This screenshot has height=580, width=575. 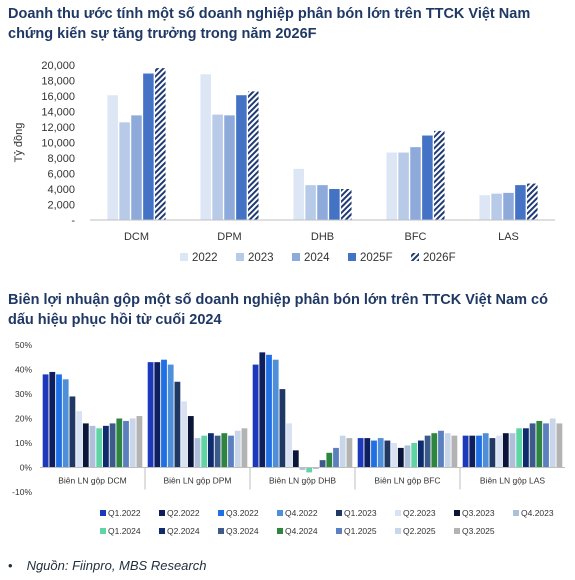 What do you see at coordinates (360, 513) in the screenshot?
I see `legend-label: Q1.2023` at bounding box center [360, 513].